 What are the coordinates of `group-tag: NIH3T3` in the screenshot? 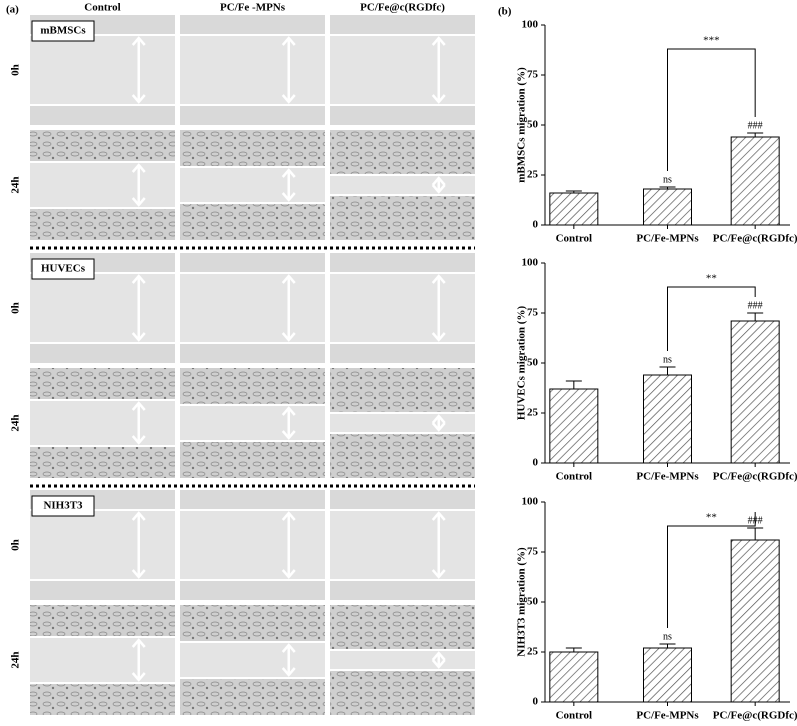 It's located at (63, 506).